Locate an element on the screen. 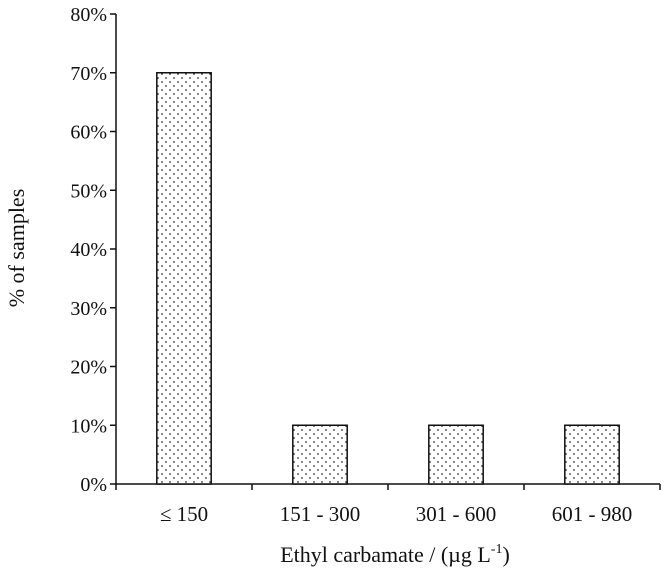 This screenshot has height=578, width=668. y-tick-label: 50% is located at coordinates (88, 191).